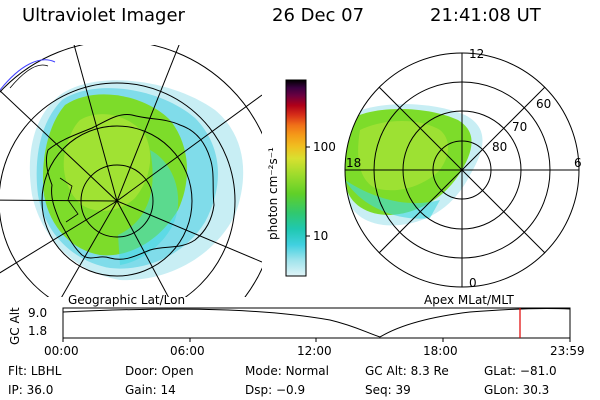 Image resolution: width=600 pixels, height=400 pixels. I want to click on status-seq: Seq: 39, so click(388, 390).